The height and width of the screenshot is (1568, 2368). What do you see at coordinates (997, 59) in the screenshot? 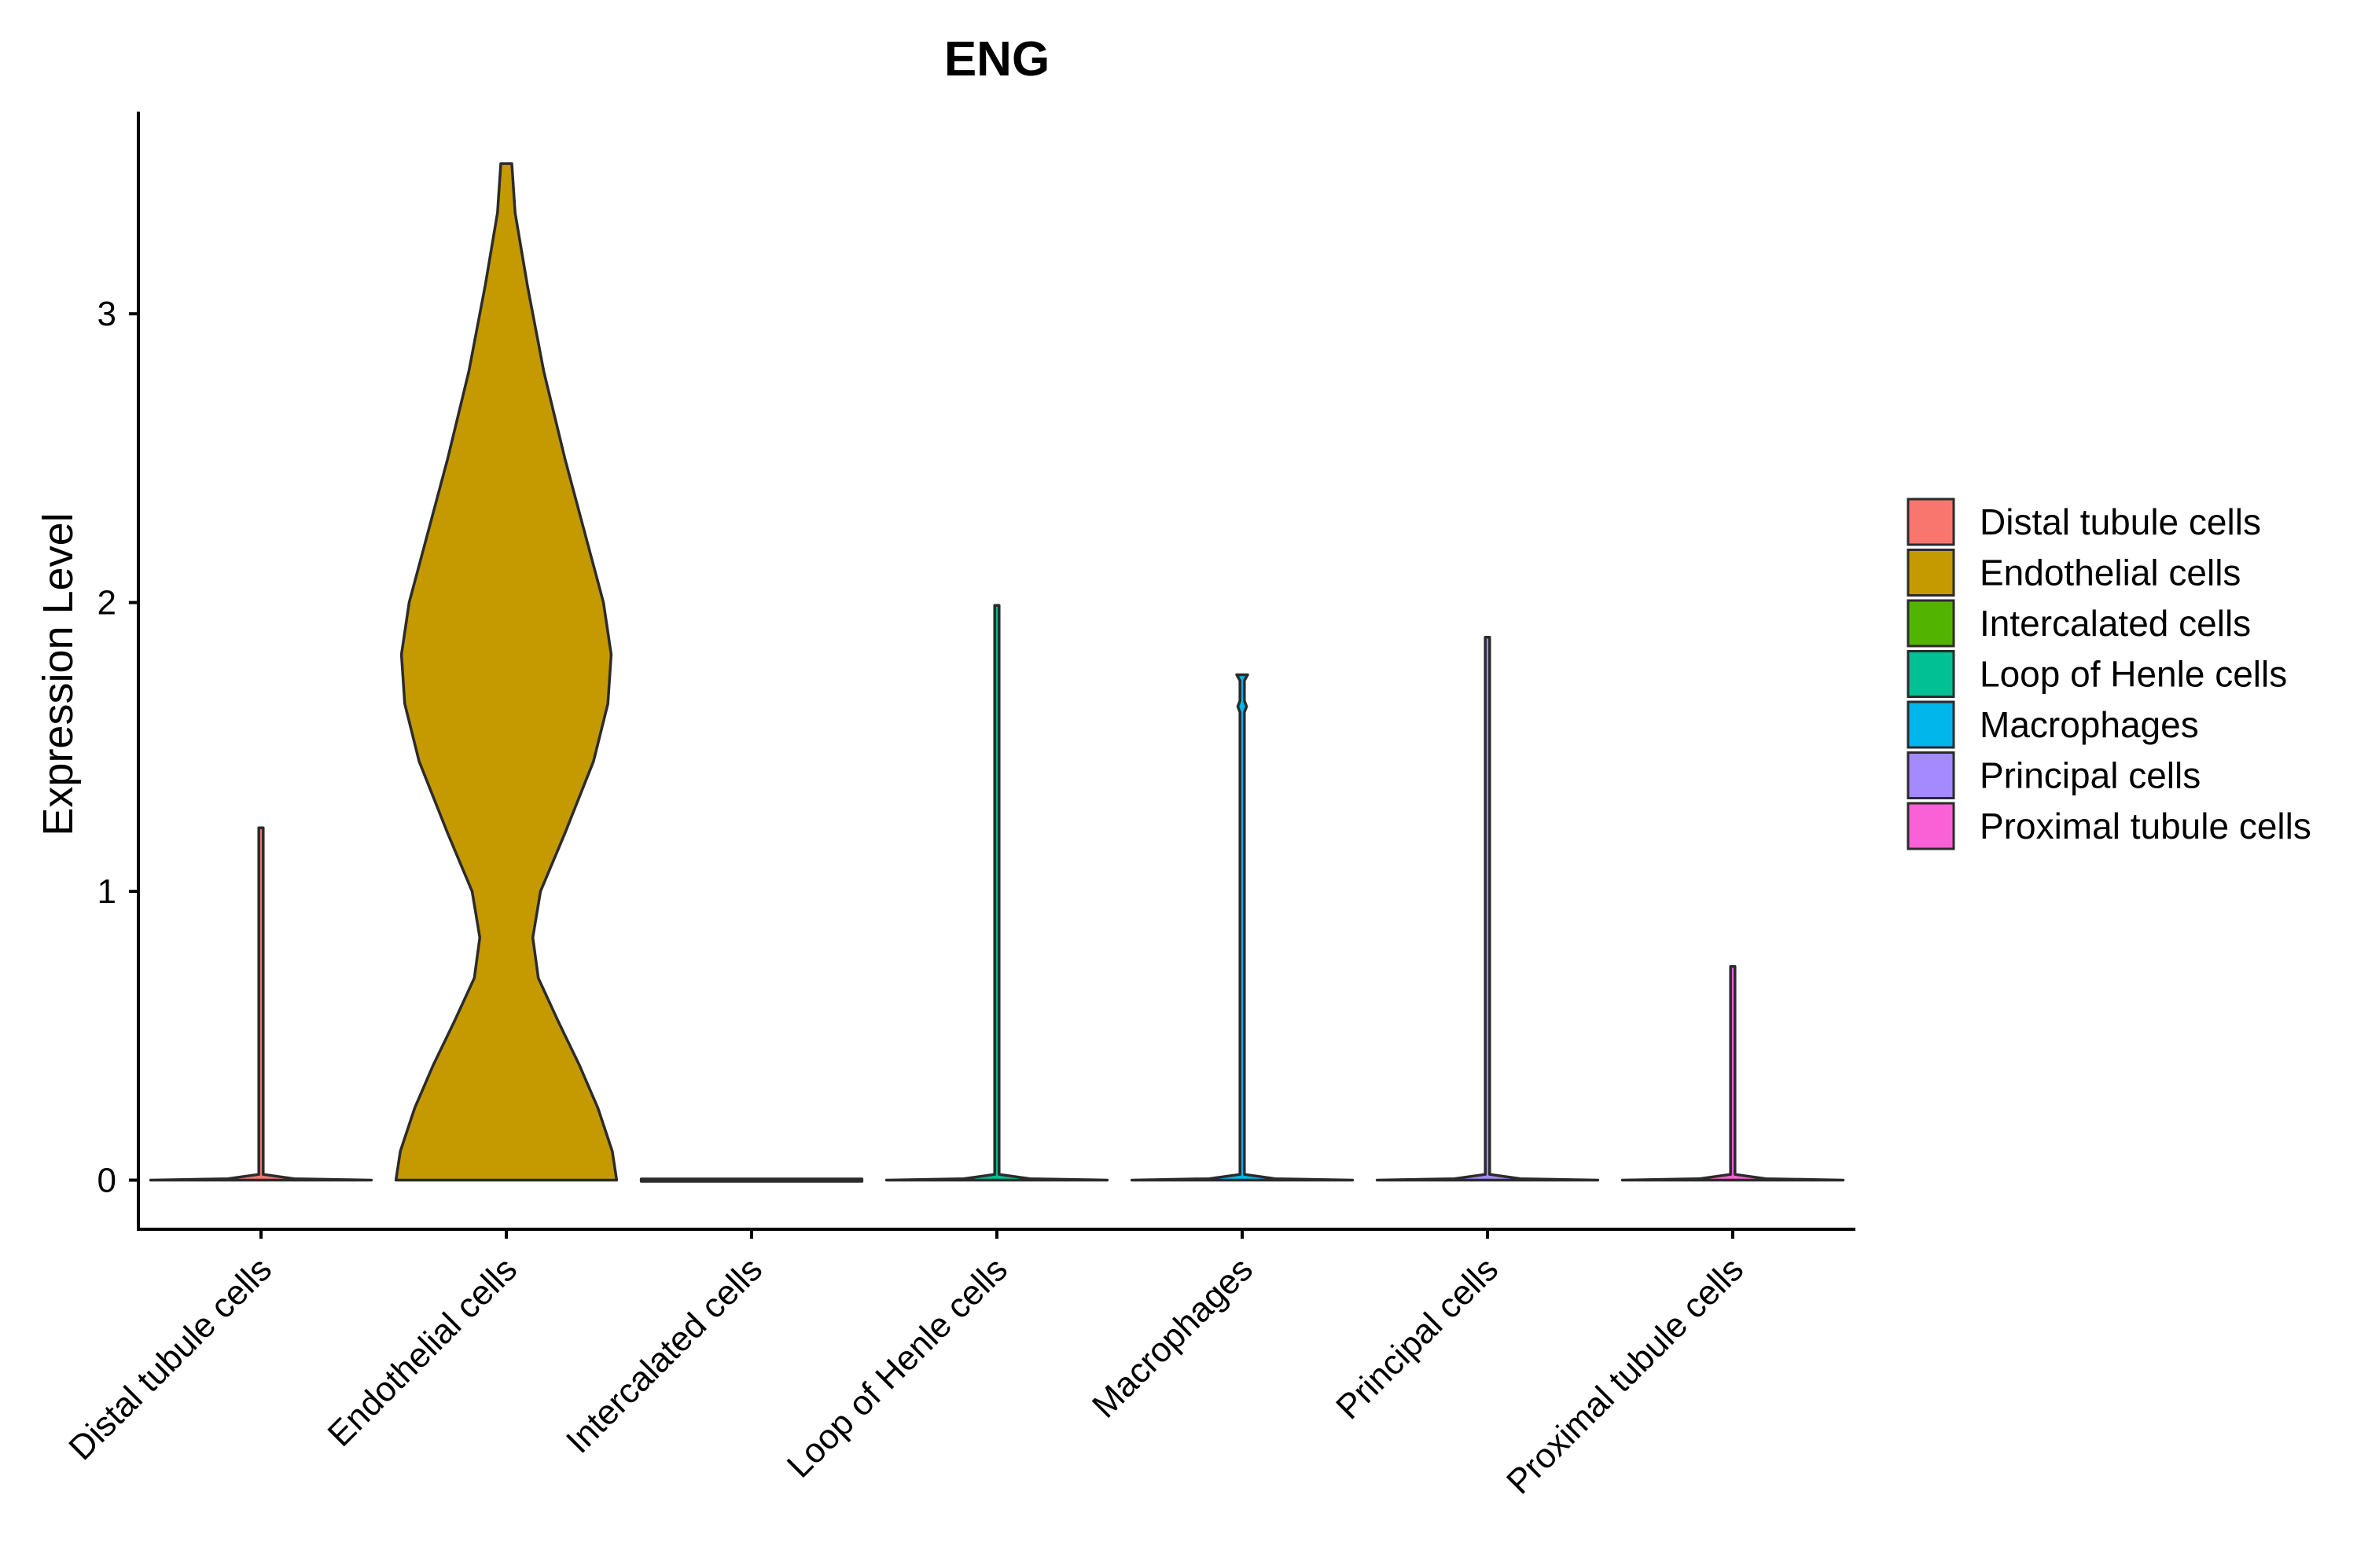
I see `chart-title: ENG` at bounding box center [997, 59].